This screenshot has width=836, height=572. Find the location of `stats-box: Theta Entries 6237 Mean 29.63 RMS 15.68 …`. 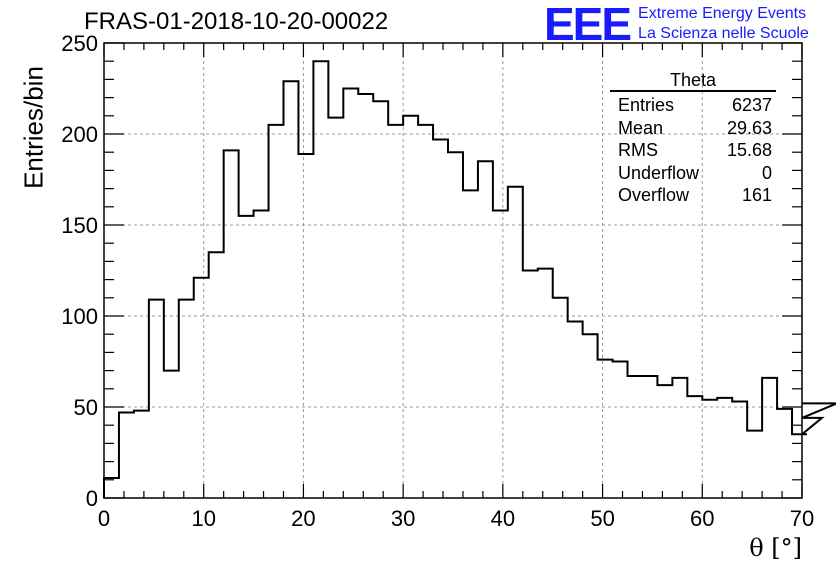

stats-box: Theta Entries 6237 Mean 29.63 RMS 15.68 … is located at coordinates (693, 138).